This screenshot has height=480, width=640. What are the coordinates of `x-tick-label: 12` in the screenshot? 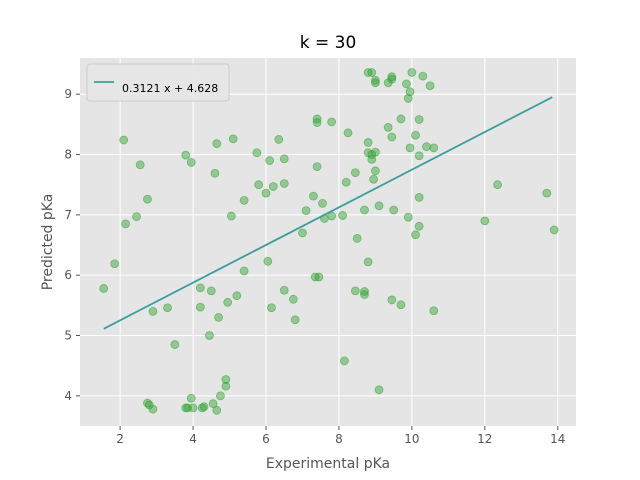 It's located at (484, 439).